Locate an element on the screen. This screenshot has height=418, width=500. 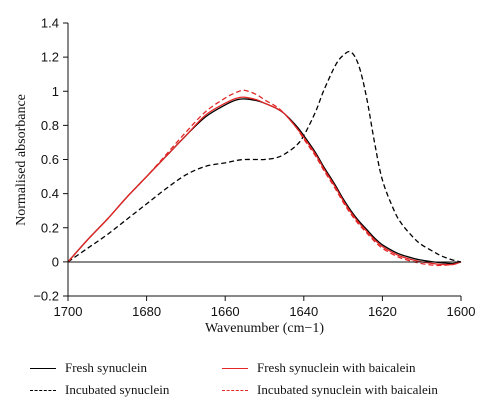
y-tick-label: 0 is located at coordinates (55, 261).